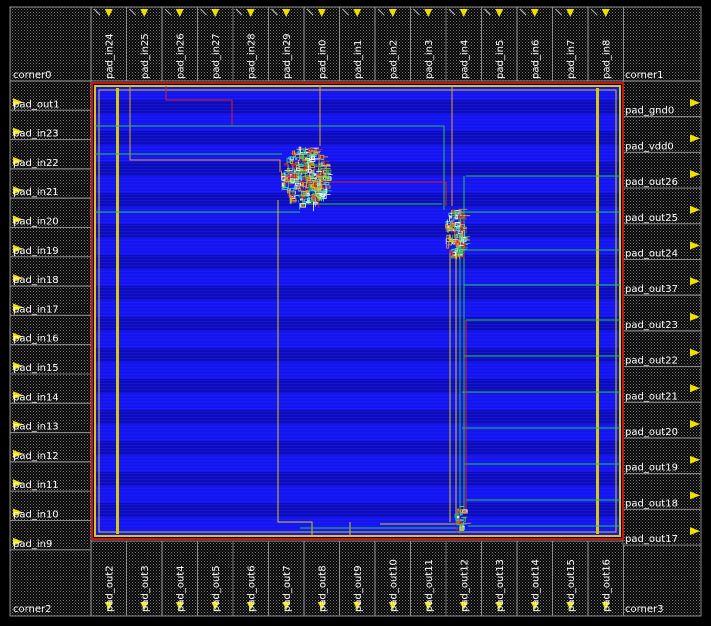 The height and width of the screenshot is (626, 711). I want to click on pad-label-pad-in28: pad_in28, so click(251, 56).